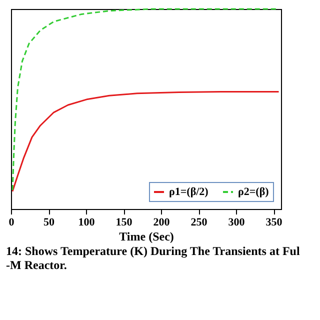 Image resolution: width=320 pixels, height=320 pixels. What do you see at coordinates (161, 222) in the screenshot?
I see `x-tick-label: 200` at bounding box center [161, 222].